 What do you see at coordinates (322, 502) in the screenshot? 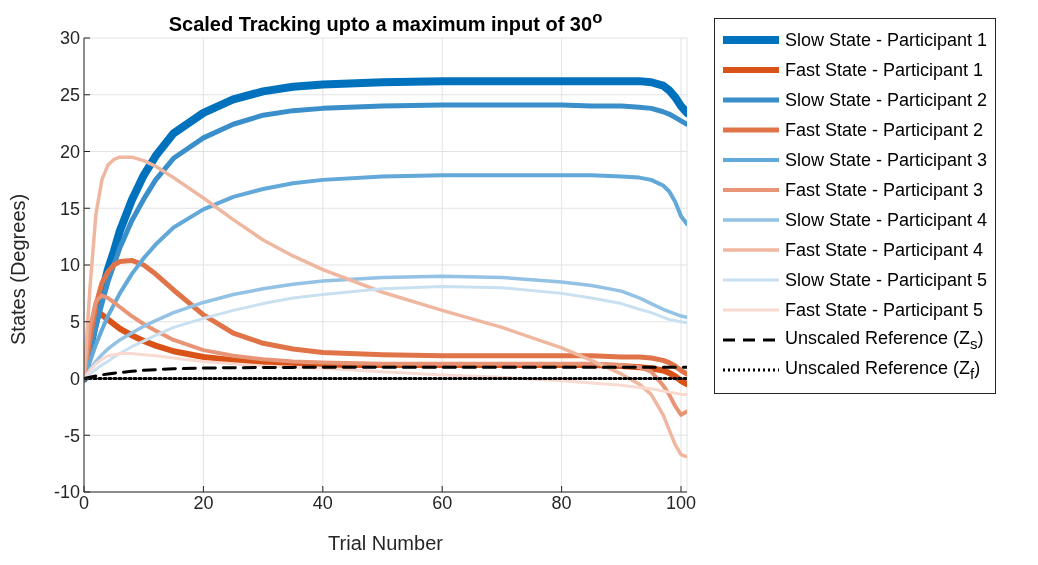
I see `x-tick-label: 40` at bounding box center [322, 502].